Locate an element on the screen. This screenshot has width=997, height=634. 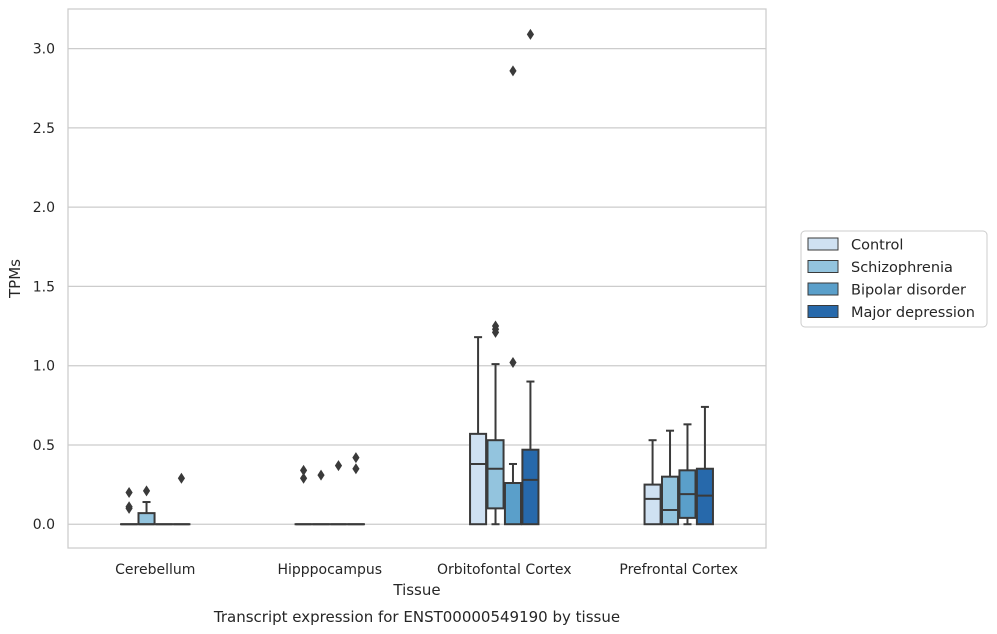
legend-frame is located at coordinates (894, 279).